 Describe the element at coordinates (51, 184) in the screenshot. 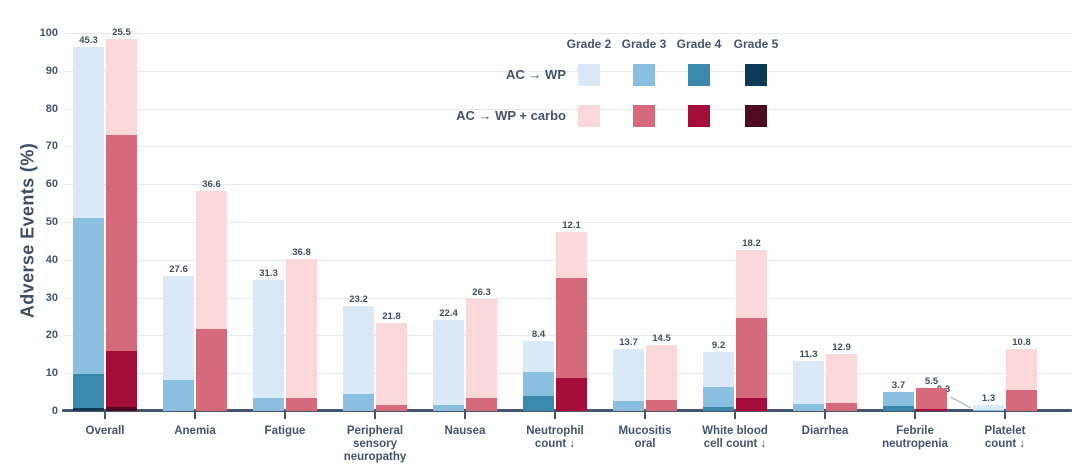

I see `y-tick-label: 60` at that location.